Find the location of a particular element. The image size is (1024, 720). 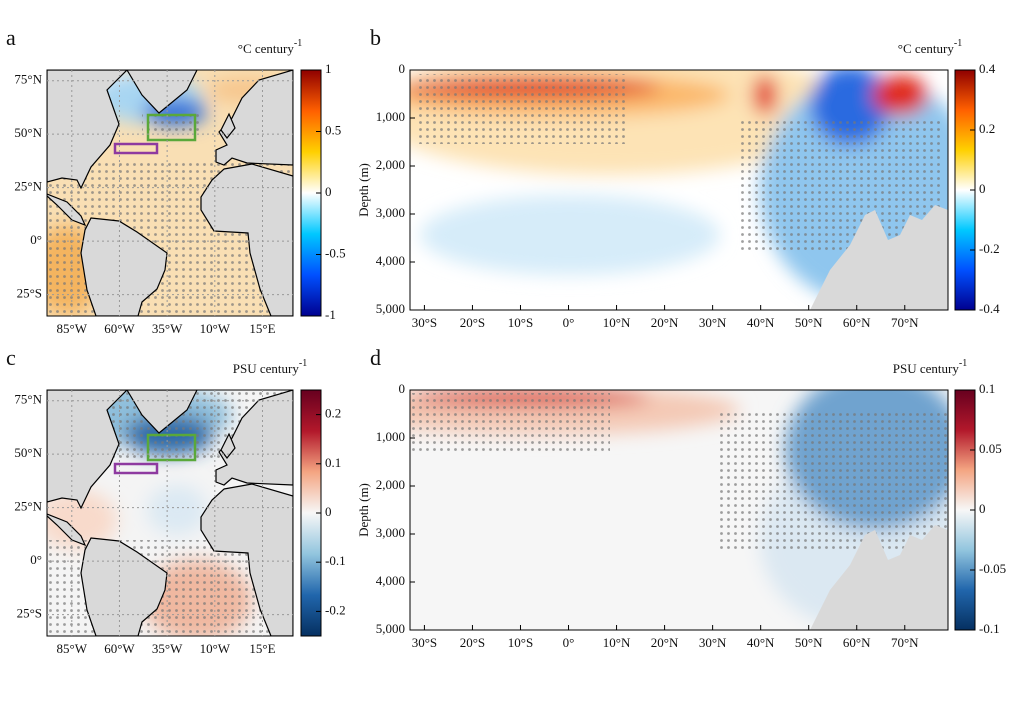

panel-label: b is located at coordinates (375, 37).